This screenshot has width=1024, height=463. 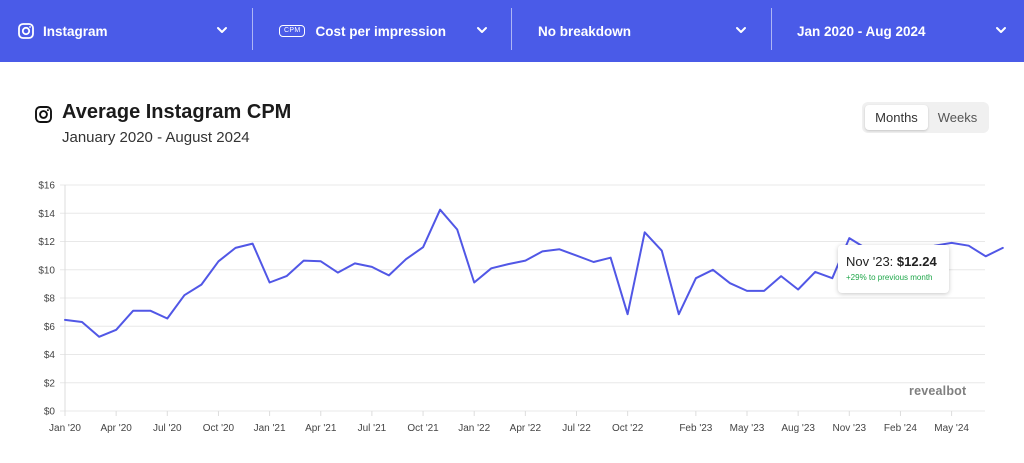 What do you see at coordinates (65, 428) in the screenshot?
I see `x-tick-label: Jan '20` at bounding box center [65, 428].